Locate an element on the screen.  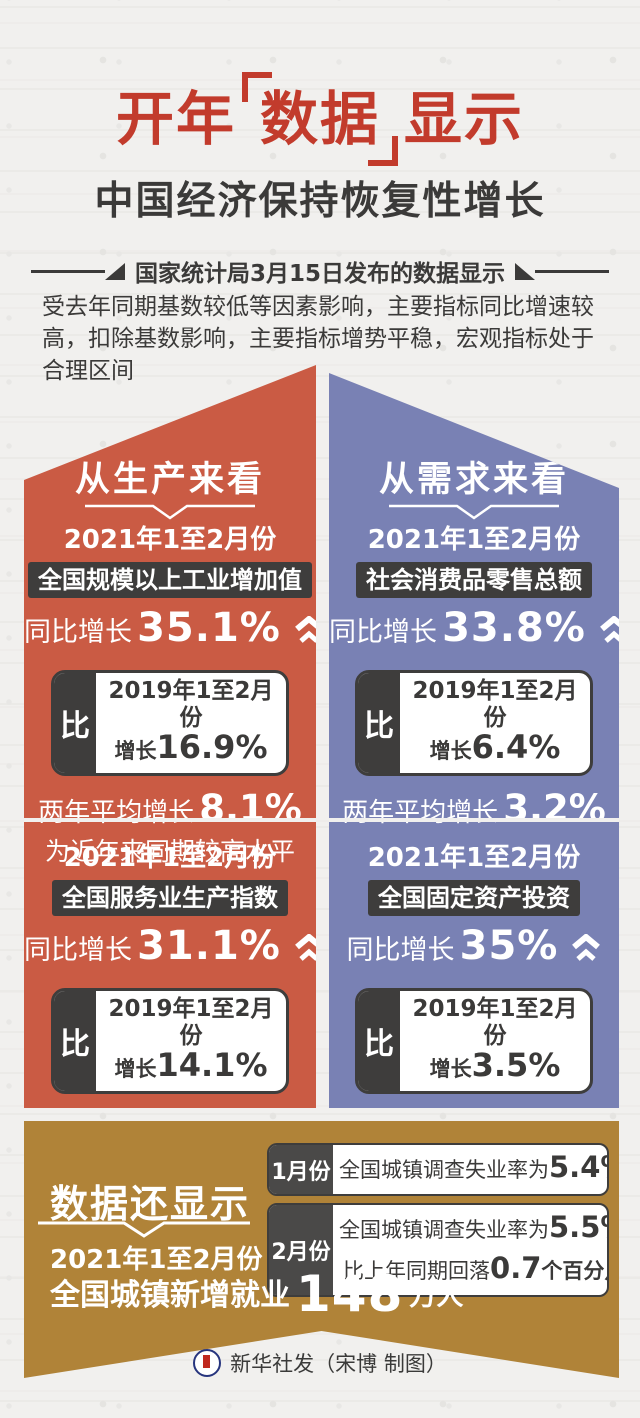
demand-column-header: 从需求来看 is located at coordinates (473, 480).